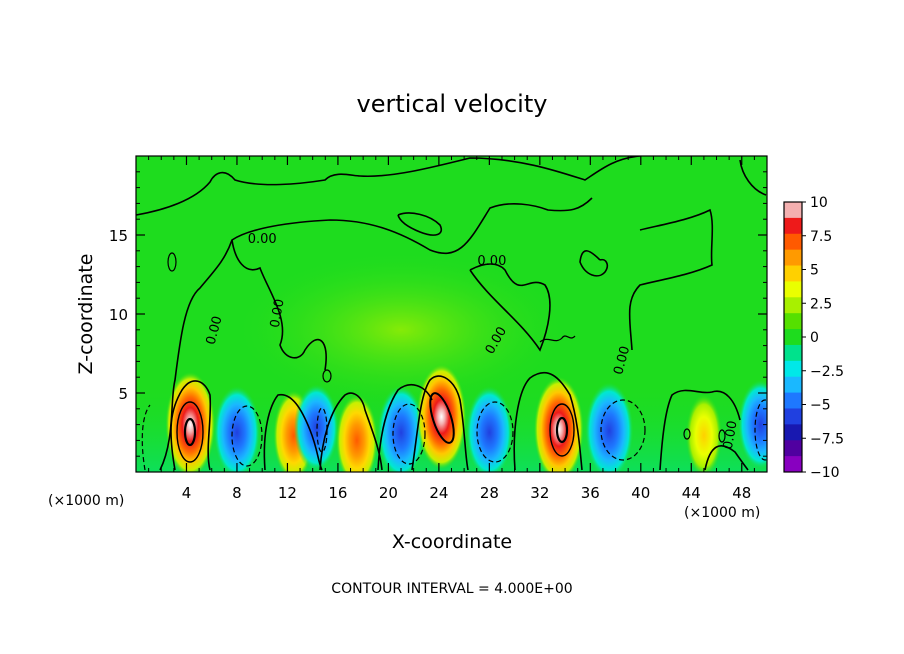 Image resolution: width=904 pixels, height=654 pixels. I want to click on x-tick-label: 12, so click(287, 493).